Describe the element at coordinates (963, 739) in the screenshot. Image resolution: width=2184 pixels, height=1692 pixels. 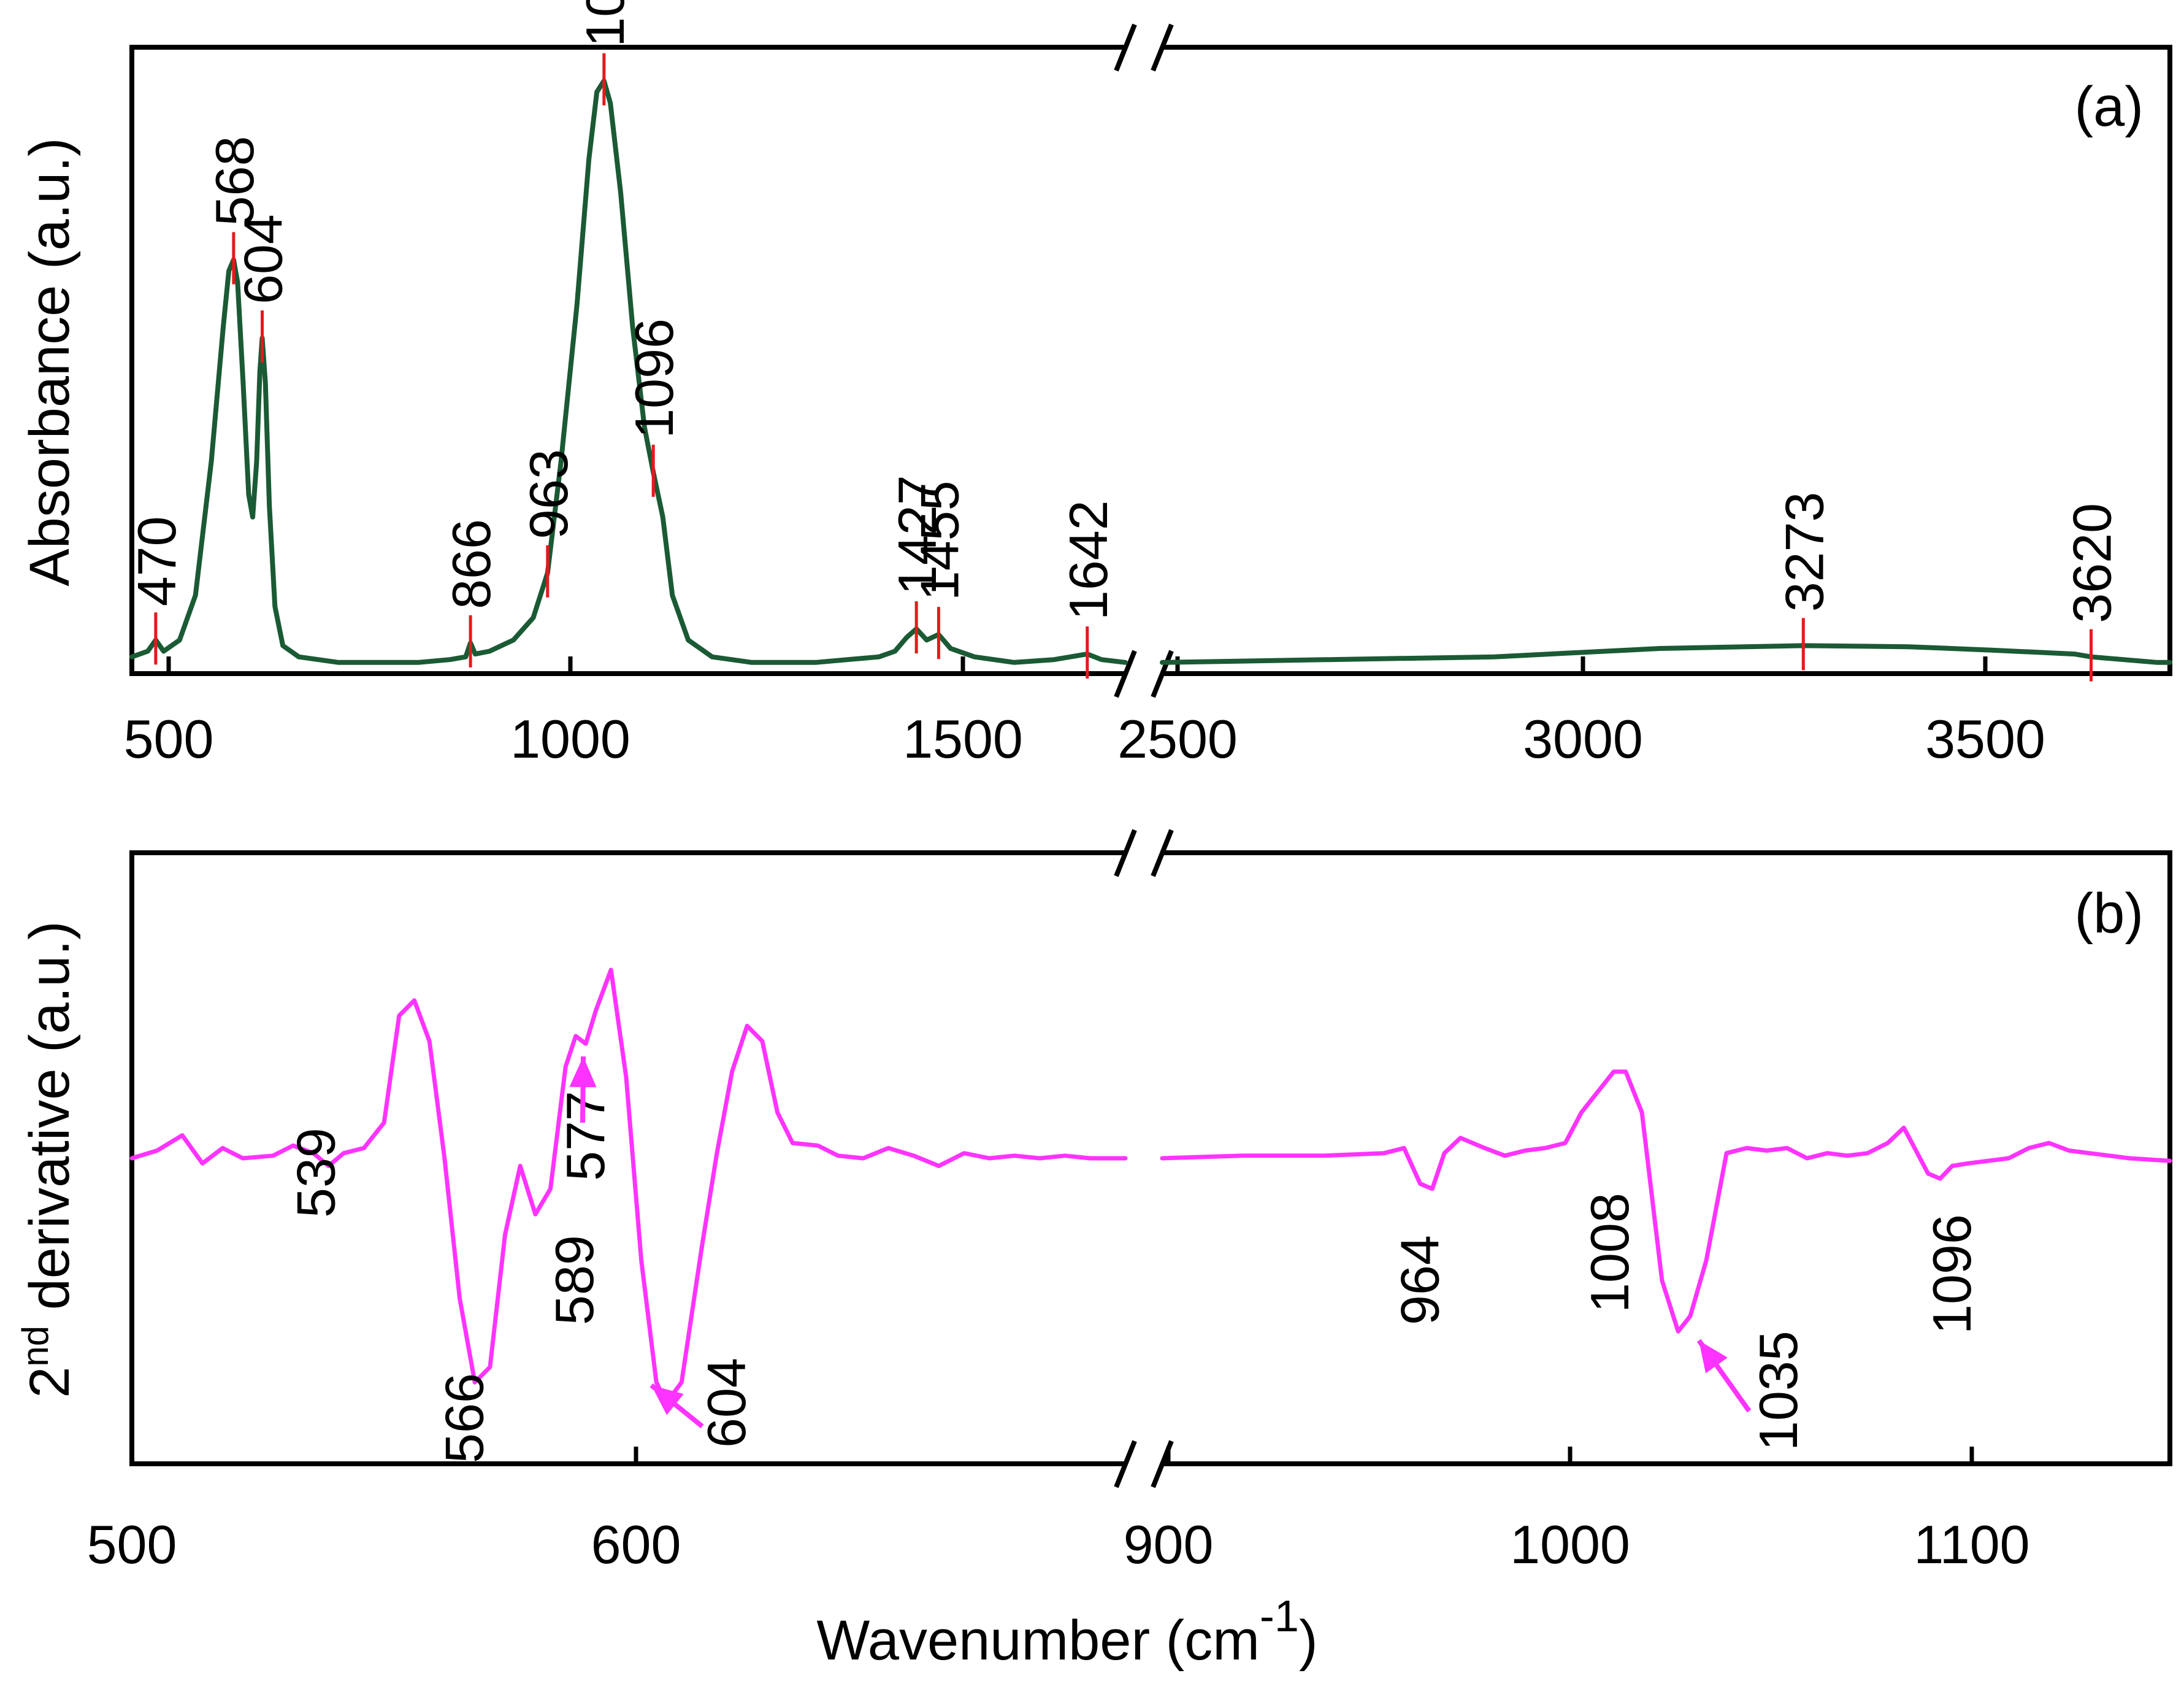
I see `panel-a-tick-label: 1500` at that location.